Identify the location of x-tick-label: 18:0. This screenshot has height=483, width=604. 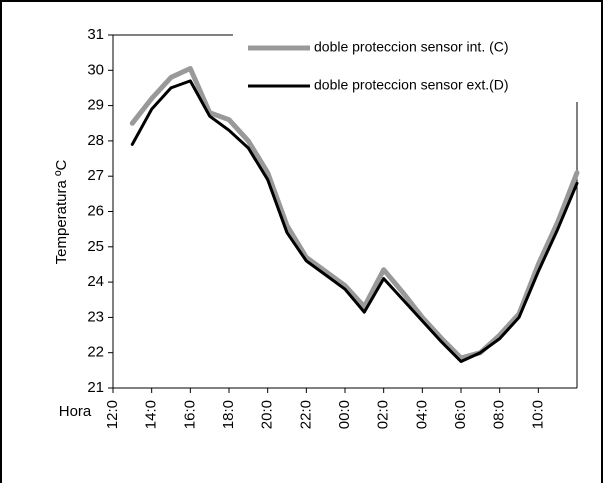
(228, 414).